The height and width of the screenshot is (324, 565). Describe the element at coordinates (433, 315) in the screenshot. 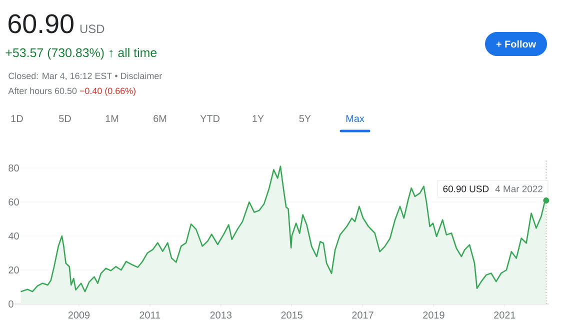

I see `x-tick-label: 2019` at that location.